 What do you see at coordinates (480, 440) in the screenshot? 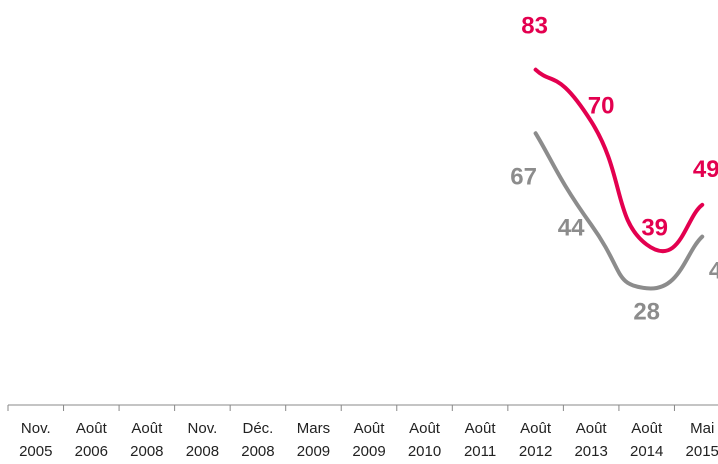
I see `x-tick-label: Août 2011` at bounding box center [480, 440].